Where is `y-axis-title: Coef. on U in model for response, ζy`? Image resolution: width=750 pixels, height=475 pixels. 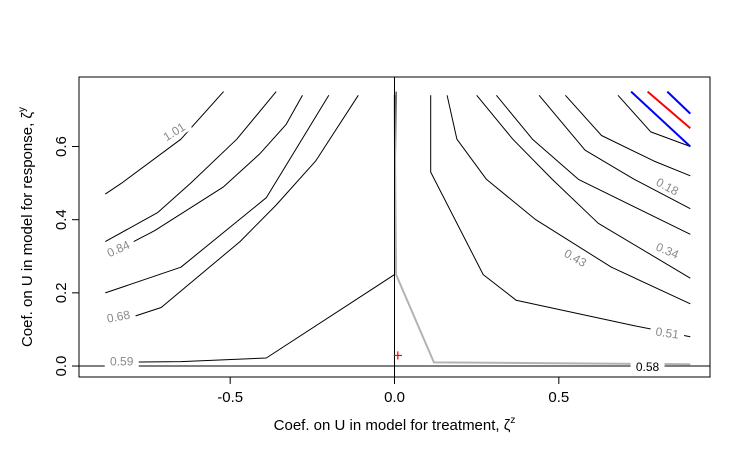 y-axis-title: Coef. on U in model for response, ζy is located at coordinates (26, 227).